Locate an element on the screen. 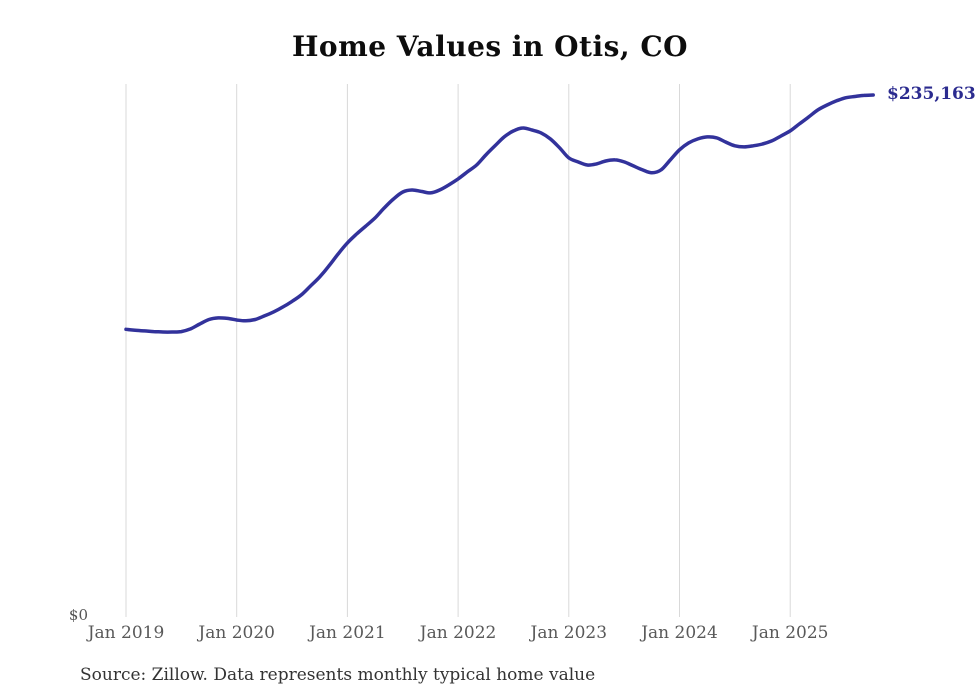  x-tick-label: Jan 2022 is located at coordinates (458, 633).